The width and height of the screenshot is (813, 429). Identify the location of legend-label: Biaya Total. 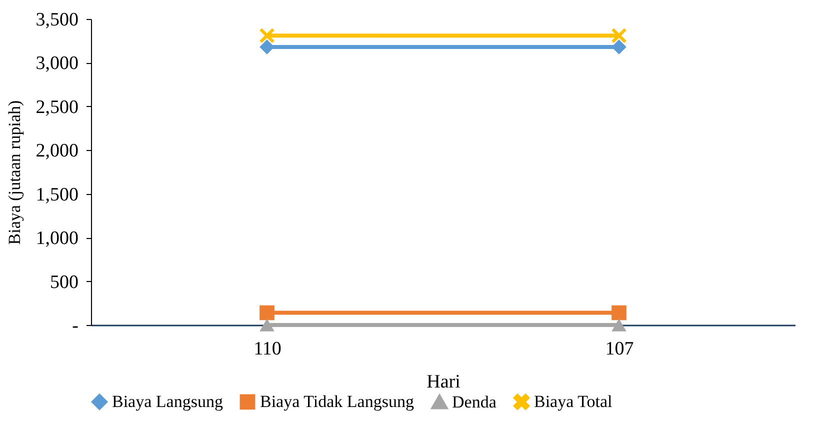
(573, 401).